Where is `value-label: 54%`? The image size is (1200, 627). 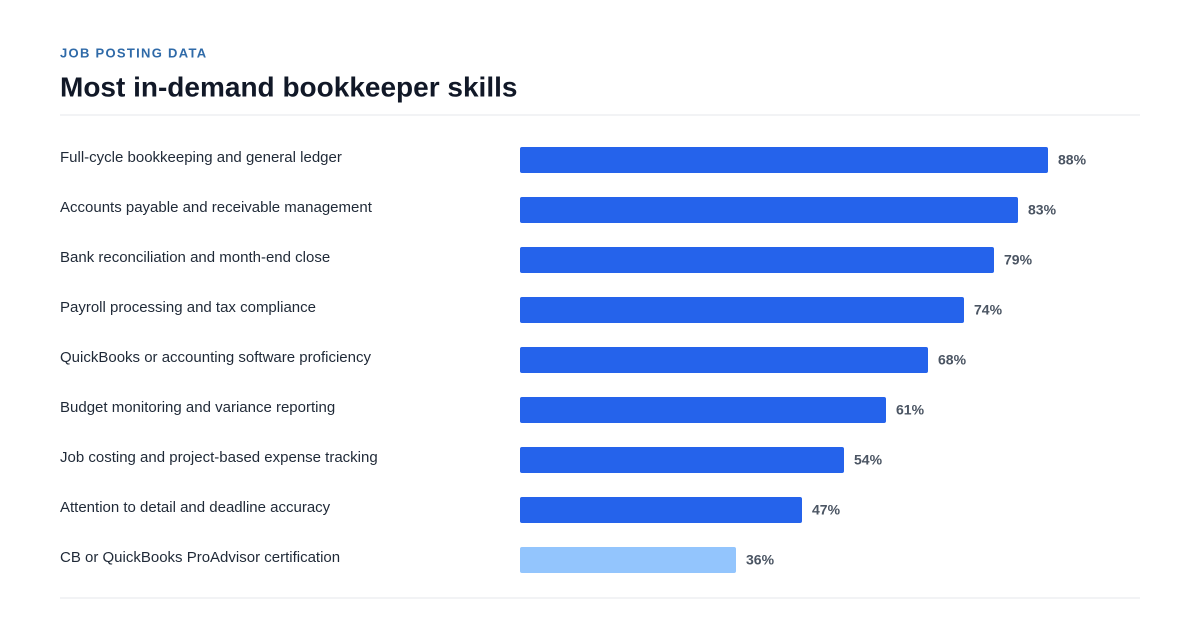 value-label: 54% is located at coordinates (868, 460).